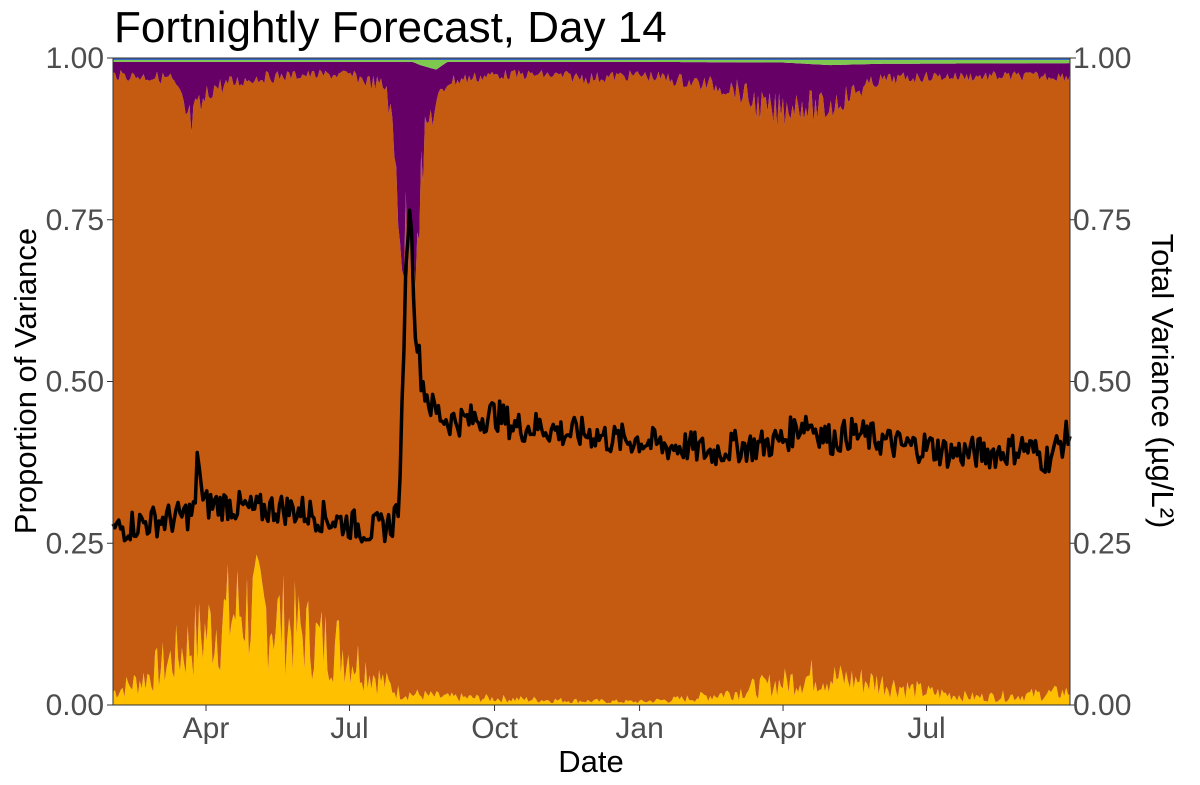 Image resolution: width=1200 pixels, height=785 pixels. Describe the element at coordinates (75, 543) in the screenshot. I see `left-tick-label: 0.25` at that location.